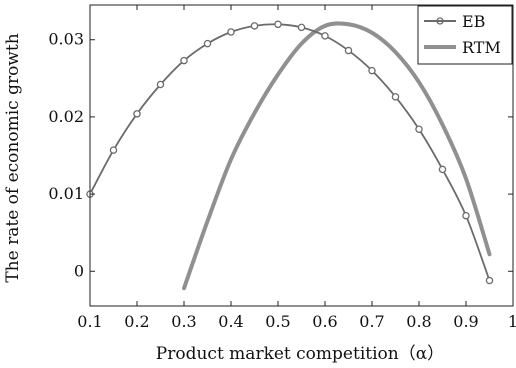 This screenshot has width=516, height=368. I want to click on y-tick-label: 0.02, so click(66, 116).